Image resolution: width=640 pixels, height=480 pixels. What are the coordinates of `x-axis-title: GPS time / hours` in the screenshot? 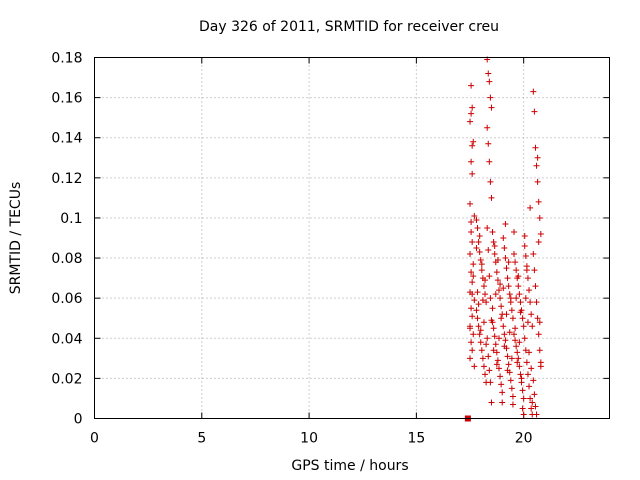 It's located at (349, 466).